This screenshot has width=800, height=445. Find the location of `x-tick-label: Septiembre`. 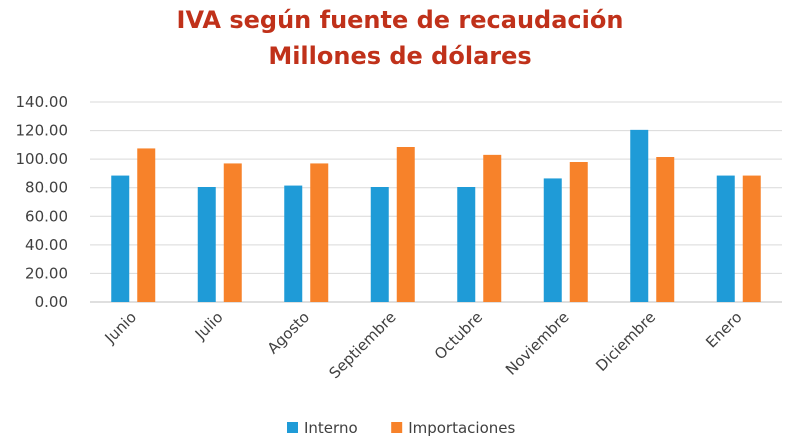

x-tick-label: Septiembre is located at coordinates (363, 345).